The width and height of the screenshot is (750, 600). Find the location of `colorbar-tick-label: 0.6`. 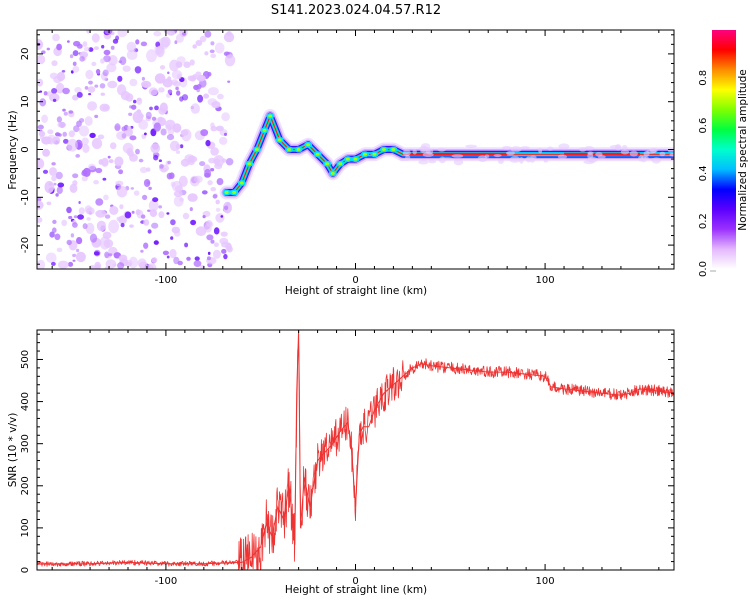

colorbar-tick-label: 0.6 is located at coordinates (703, 126).